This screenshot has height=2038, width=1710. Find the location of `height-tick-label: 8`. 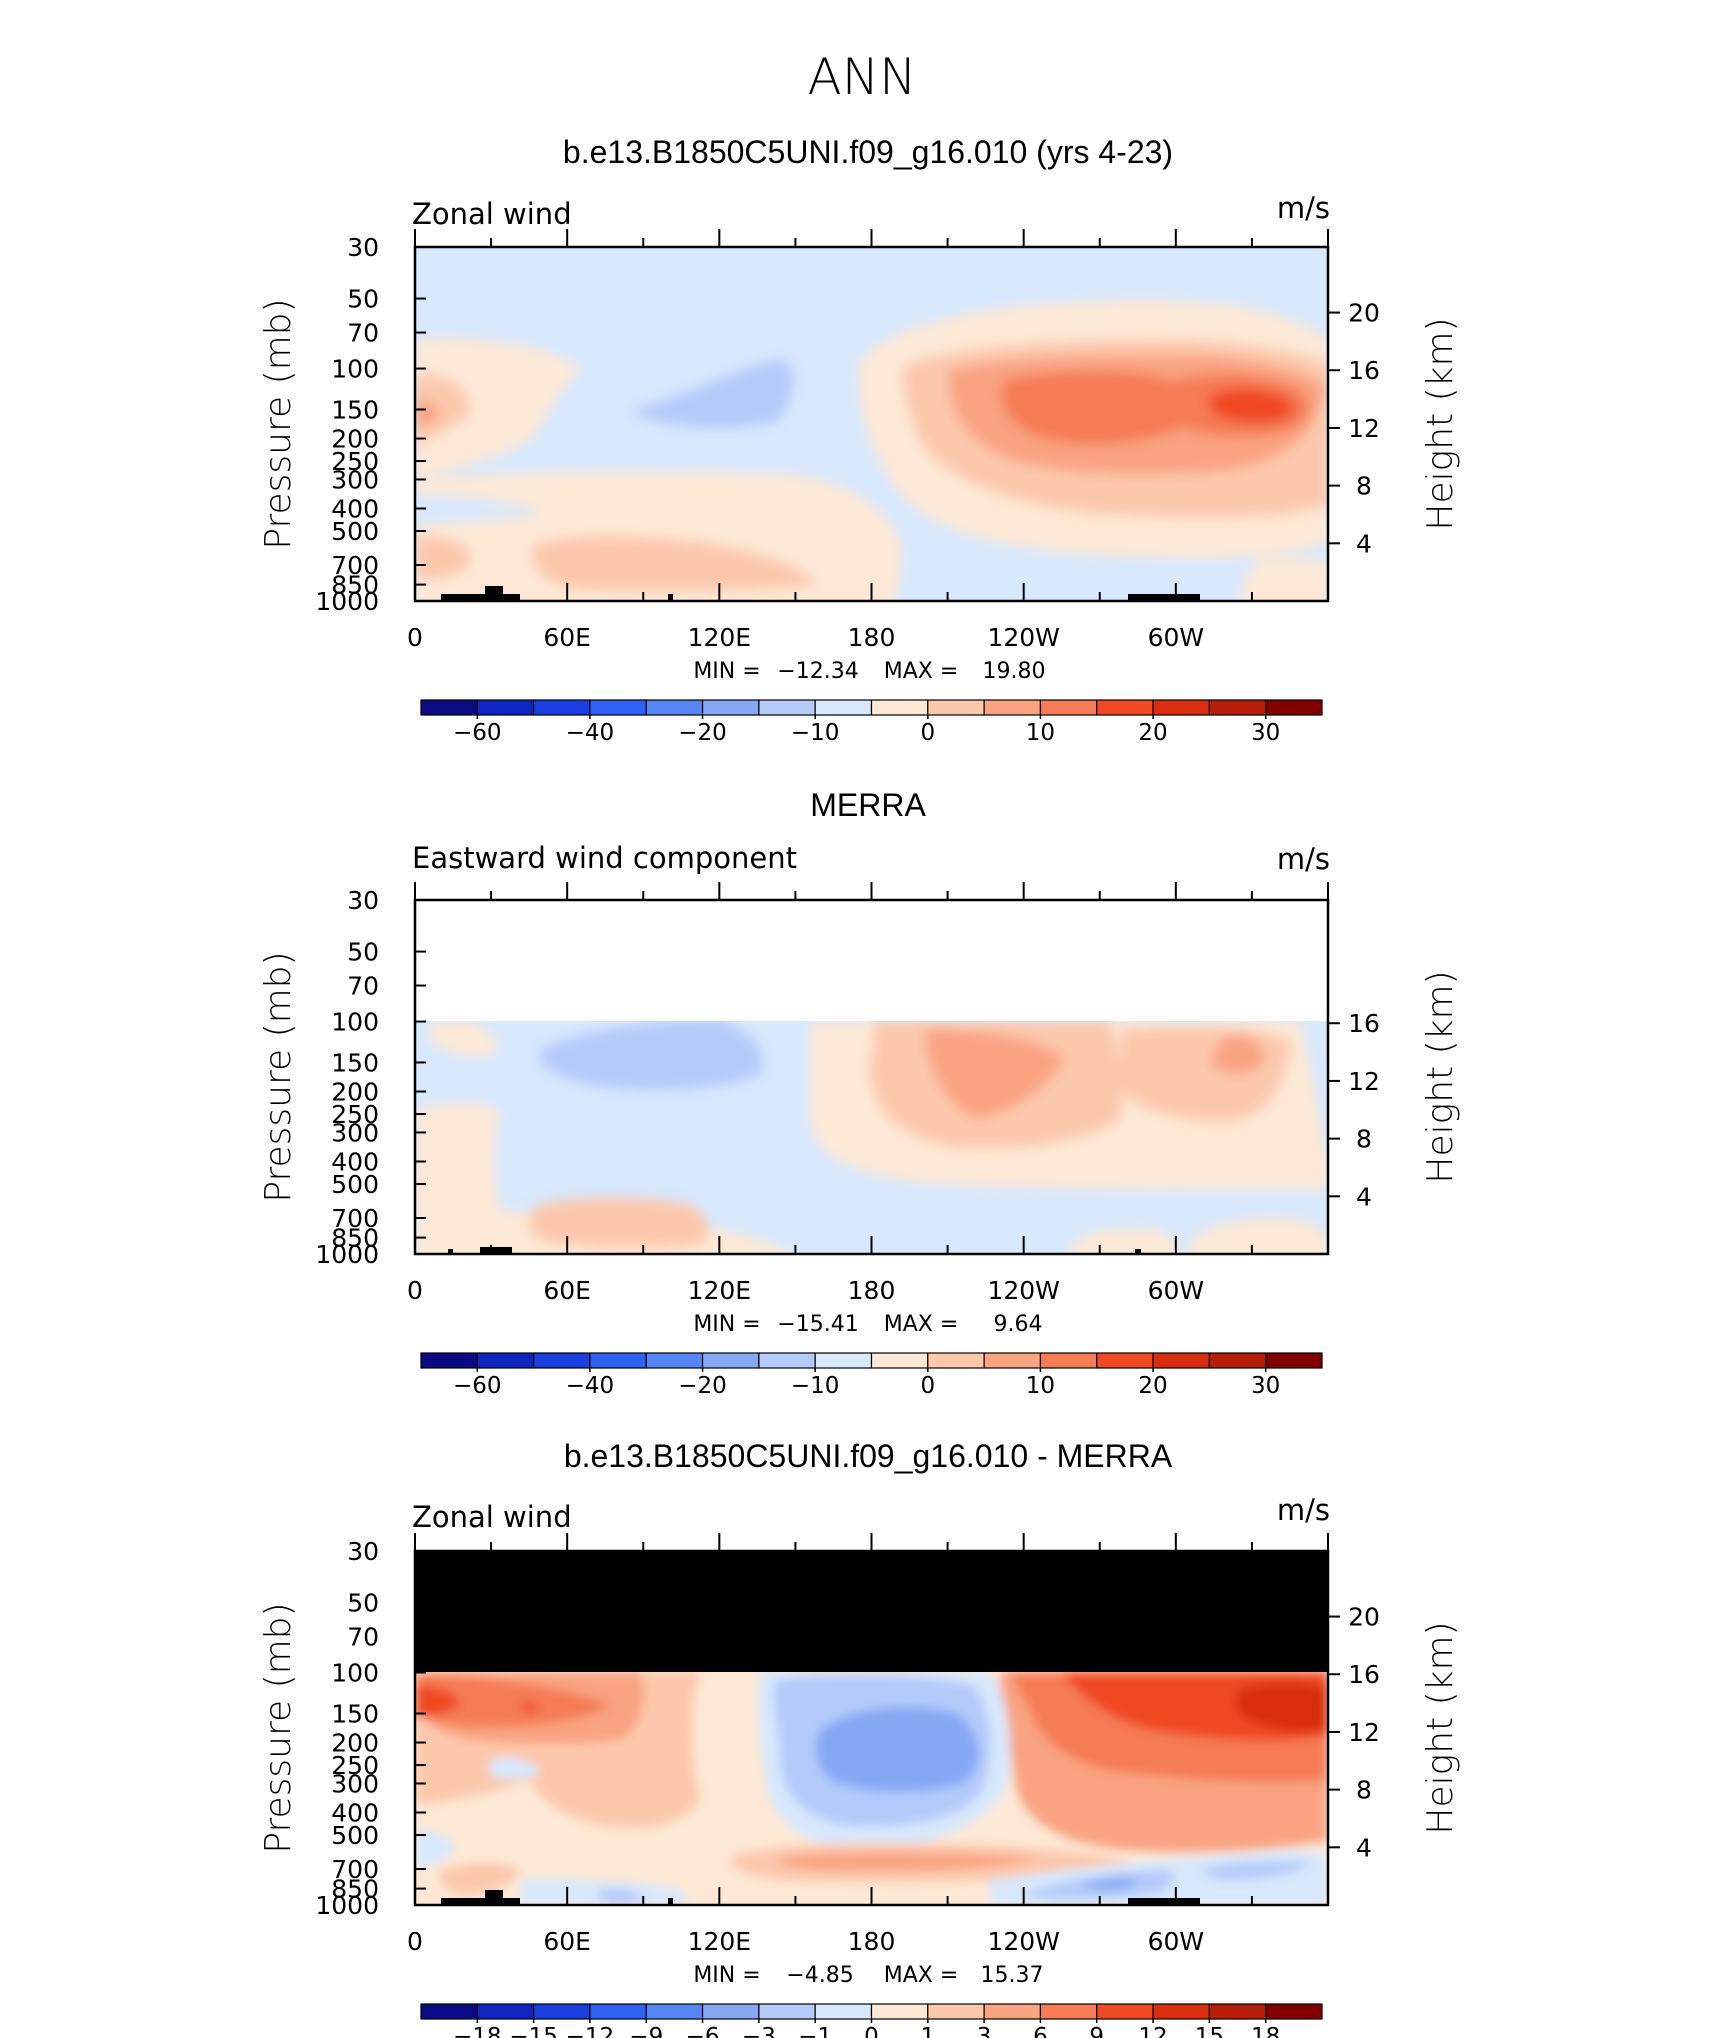

height-tick-label: 8 is located at coordinates (1364, 1139).